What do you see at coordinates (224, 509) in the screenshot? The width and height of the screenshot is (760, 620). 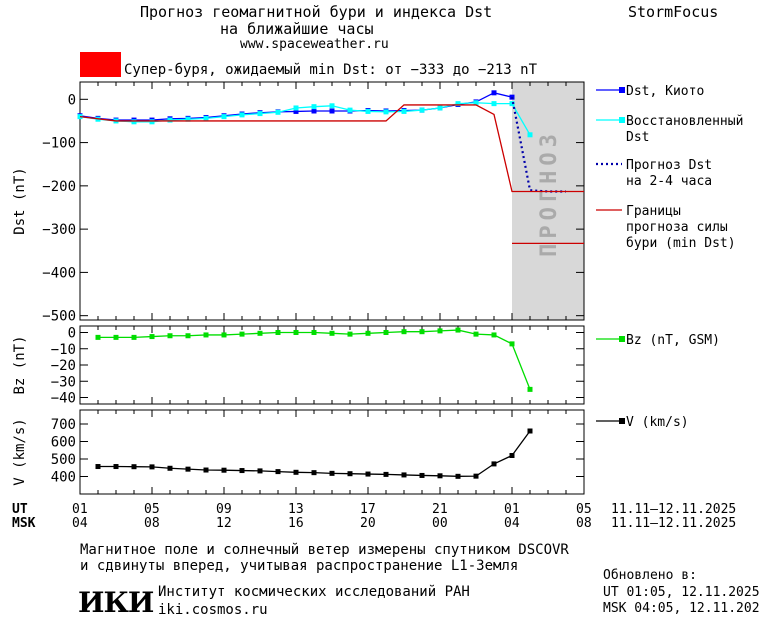 I see `ut-tick-label: 09` at bounding box center [224, 509].